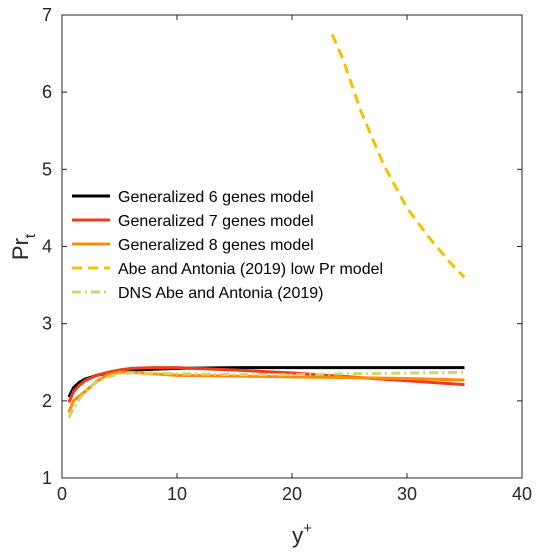 The width and height of the screenshot is (550, 556). What do you see at coordinates (47, 92) in the screenshot?
I see `y-tick-label: 6` at bounding box center [47, 92].